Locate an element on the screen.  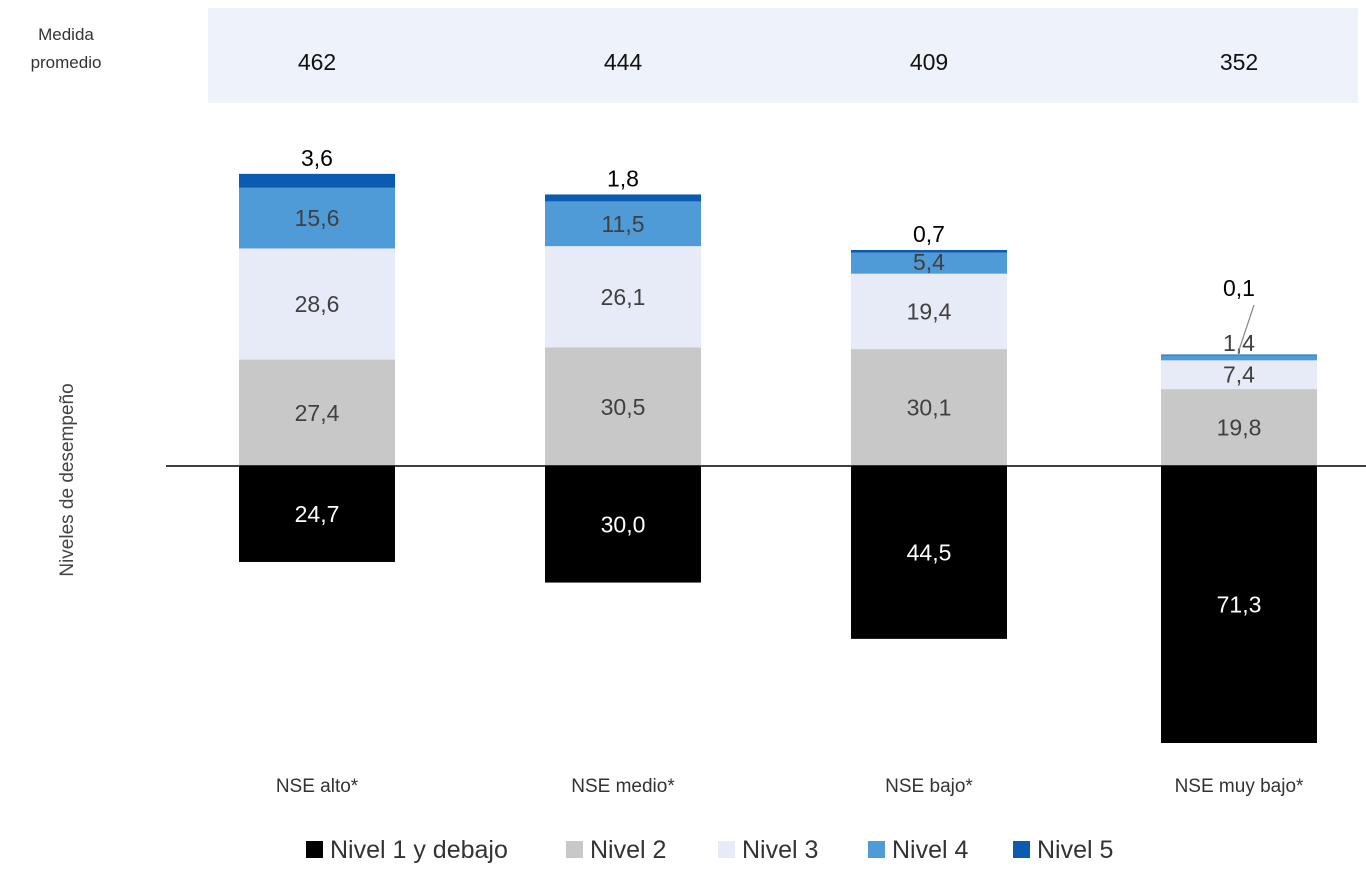
data-label: 30,1 is located at coordinates (929, 408).